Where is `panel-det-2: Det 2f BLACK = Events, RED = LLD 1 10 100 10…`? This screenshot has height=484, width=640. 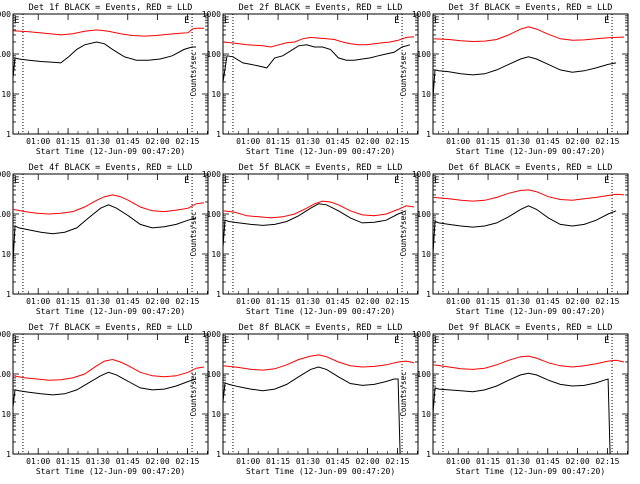 panel-det-2: Det 2f BLACK = Events, RED = LLD 1 10 100 10… is located at coordinates (304, 79).